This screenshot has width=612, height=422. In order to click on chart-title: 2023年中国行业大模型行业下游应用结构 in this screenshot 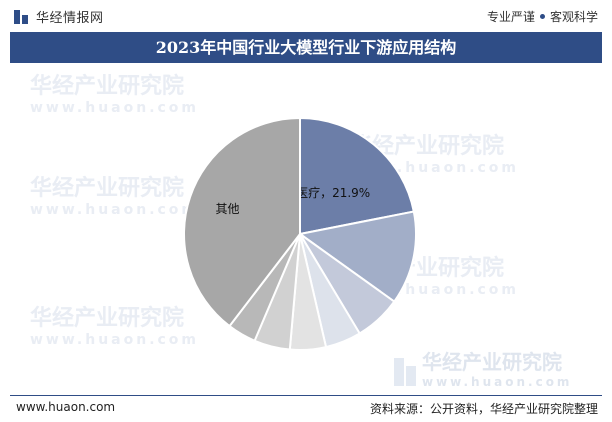, I will do `click(306, 47)`.